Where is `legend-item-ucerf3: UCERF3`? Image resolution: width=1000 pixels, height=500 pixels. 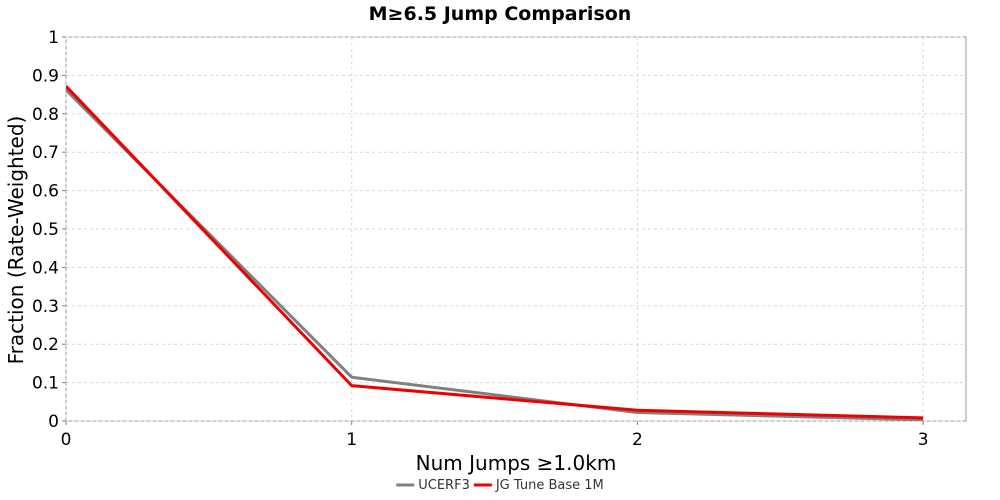 legend-item-ucerf3: UCERF3 is located at coordinates (433, 485).